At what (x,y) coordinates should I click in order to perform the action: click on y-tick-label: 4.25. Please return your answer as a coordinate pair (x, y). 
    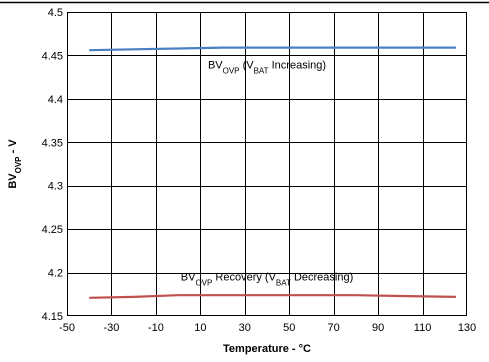
    Looking at the image, I should click on (52, 230).